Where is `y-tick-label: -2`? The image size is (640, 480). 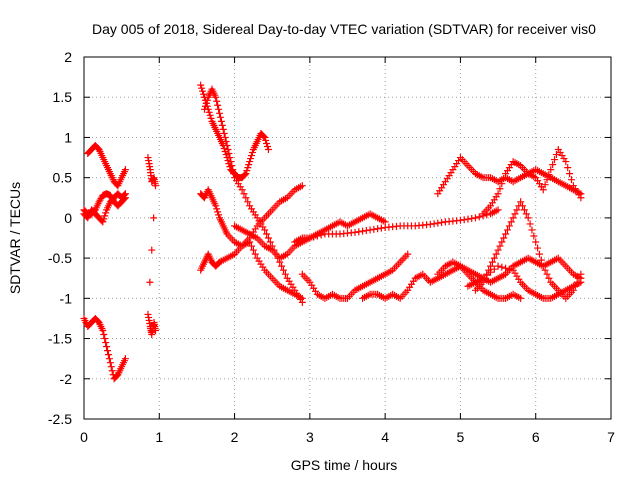 y-tick-label: -2 is located at coordinates (66, 379).